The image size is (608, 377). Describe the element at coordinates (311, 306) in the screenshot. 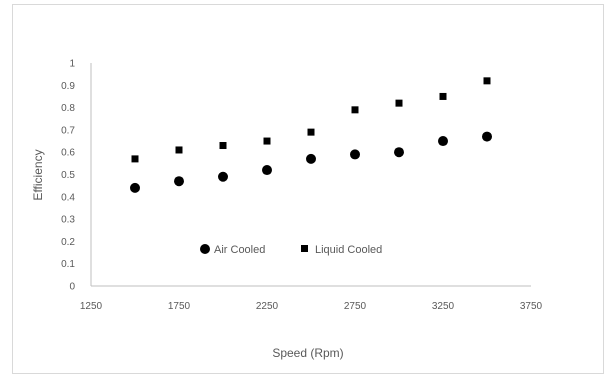

I see `x-tick-labels: 1250 1750 2250 2750 3250 3750` at that location.